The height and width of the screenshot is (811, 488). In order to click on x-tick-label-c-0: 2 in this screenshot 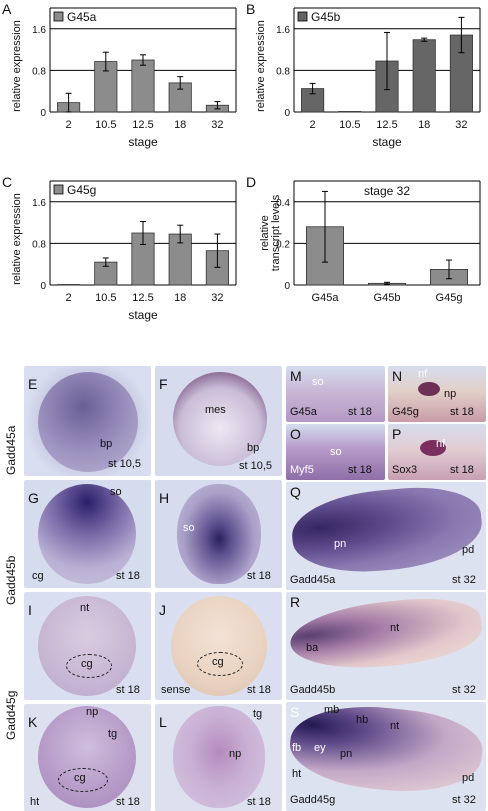, I will do `click(69, 298)`.